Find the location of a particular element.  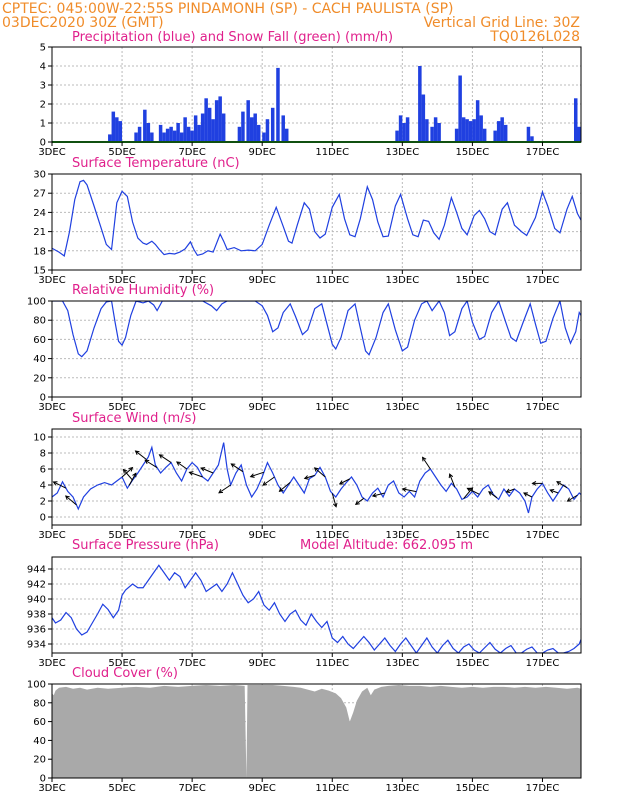

temperature-xtick-label: 13DEC is located at coordinates (402, 280).